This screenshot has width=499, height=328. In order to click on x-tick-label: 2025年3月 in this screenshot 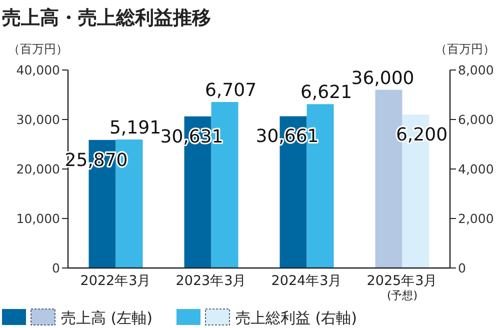, I will do `click(402, 281)`.